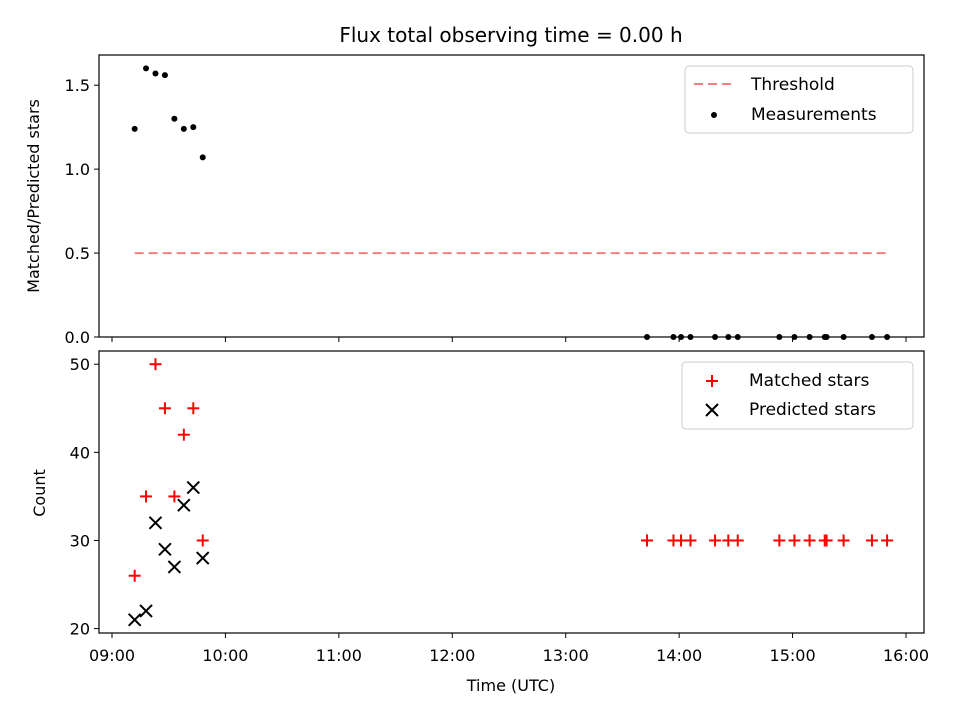 This screenshot has height=720, width=960. I want to click on ratio-y-ticks: 0.0 0.5 1.0 1.5, so click(82, 211).